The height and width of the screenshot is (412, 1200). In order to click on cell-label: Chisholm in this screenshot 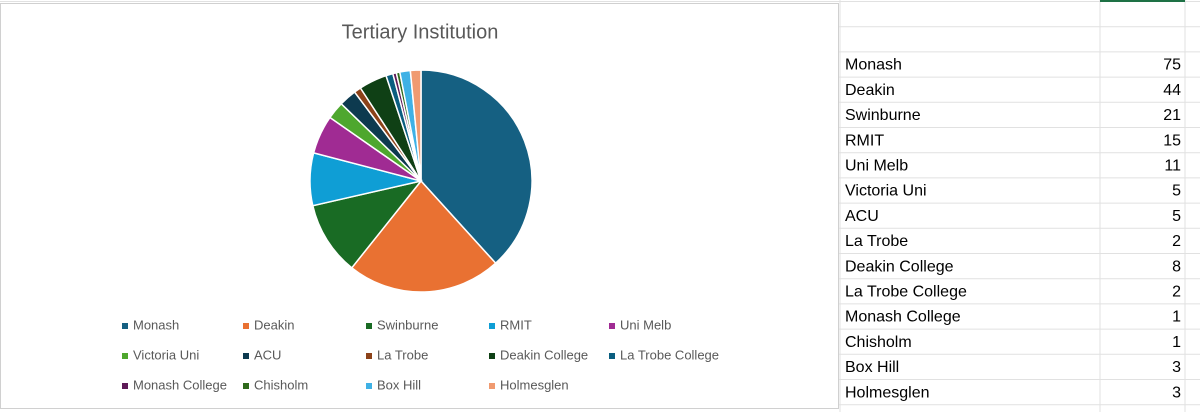, I will do `click(878, 342)`.